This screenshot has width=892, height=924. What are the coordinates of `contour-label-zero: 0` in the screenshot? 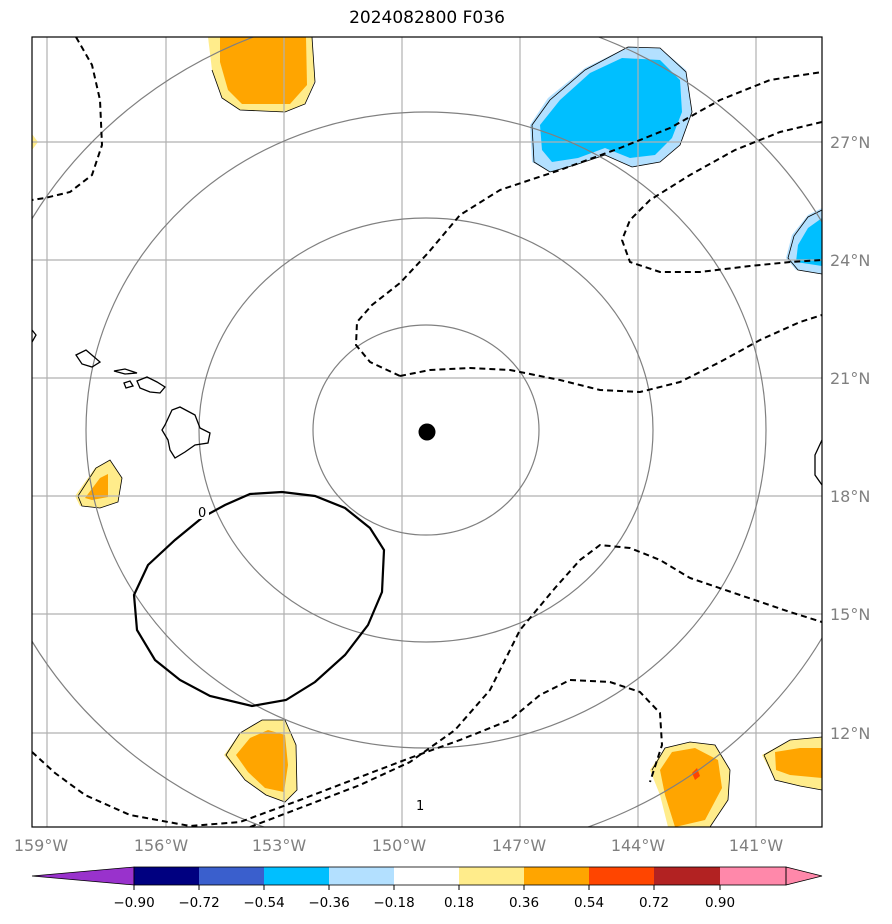 It's located at (202, 513).